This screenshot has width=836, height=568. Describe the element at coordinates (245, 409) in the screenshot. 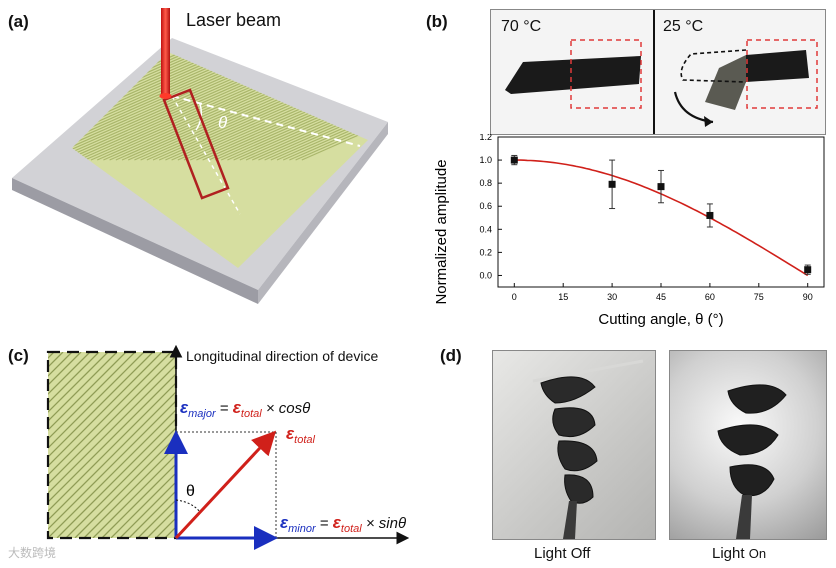

I see `eq-major: εmajor = εtotal × cosθ` at that location.